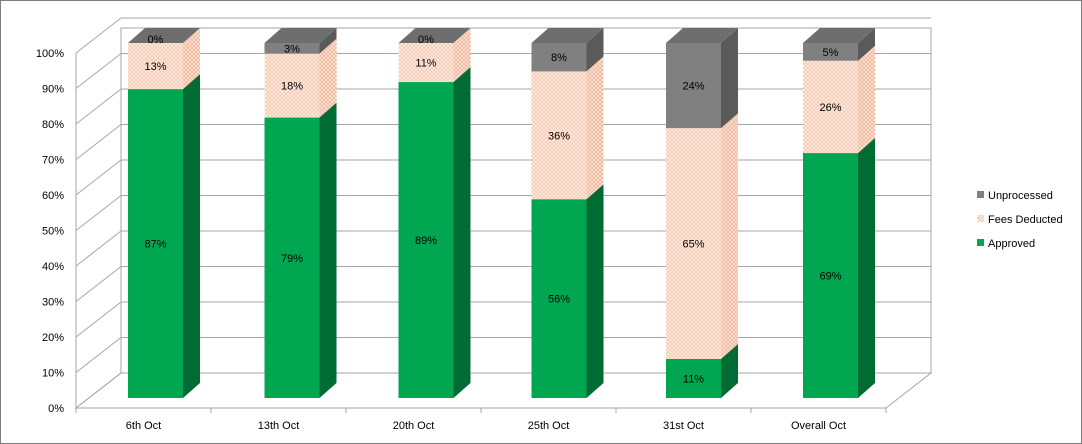 This screenshot has height=444, width=1082. I want to click on y-tick-label: 100%, so click(50, 54).